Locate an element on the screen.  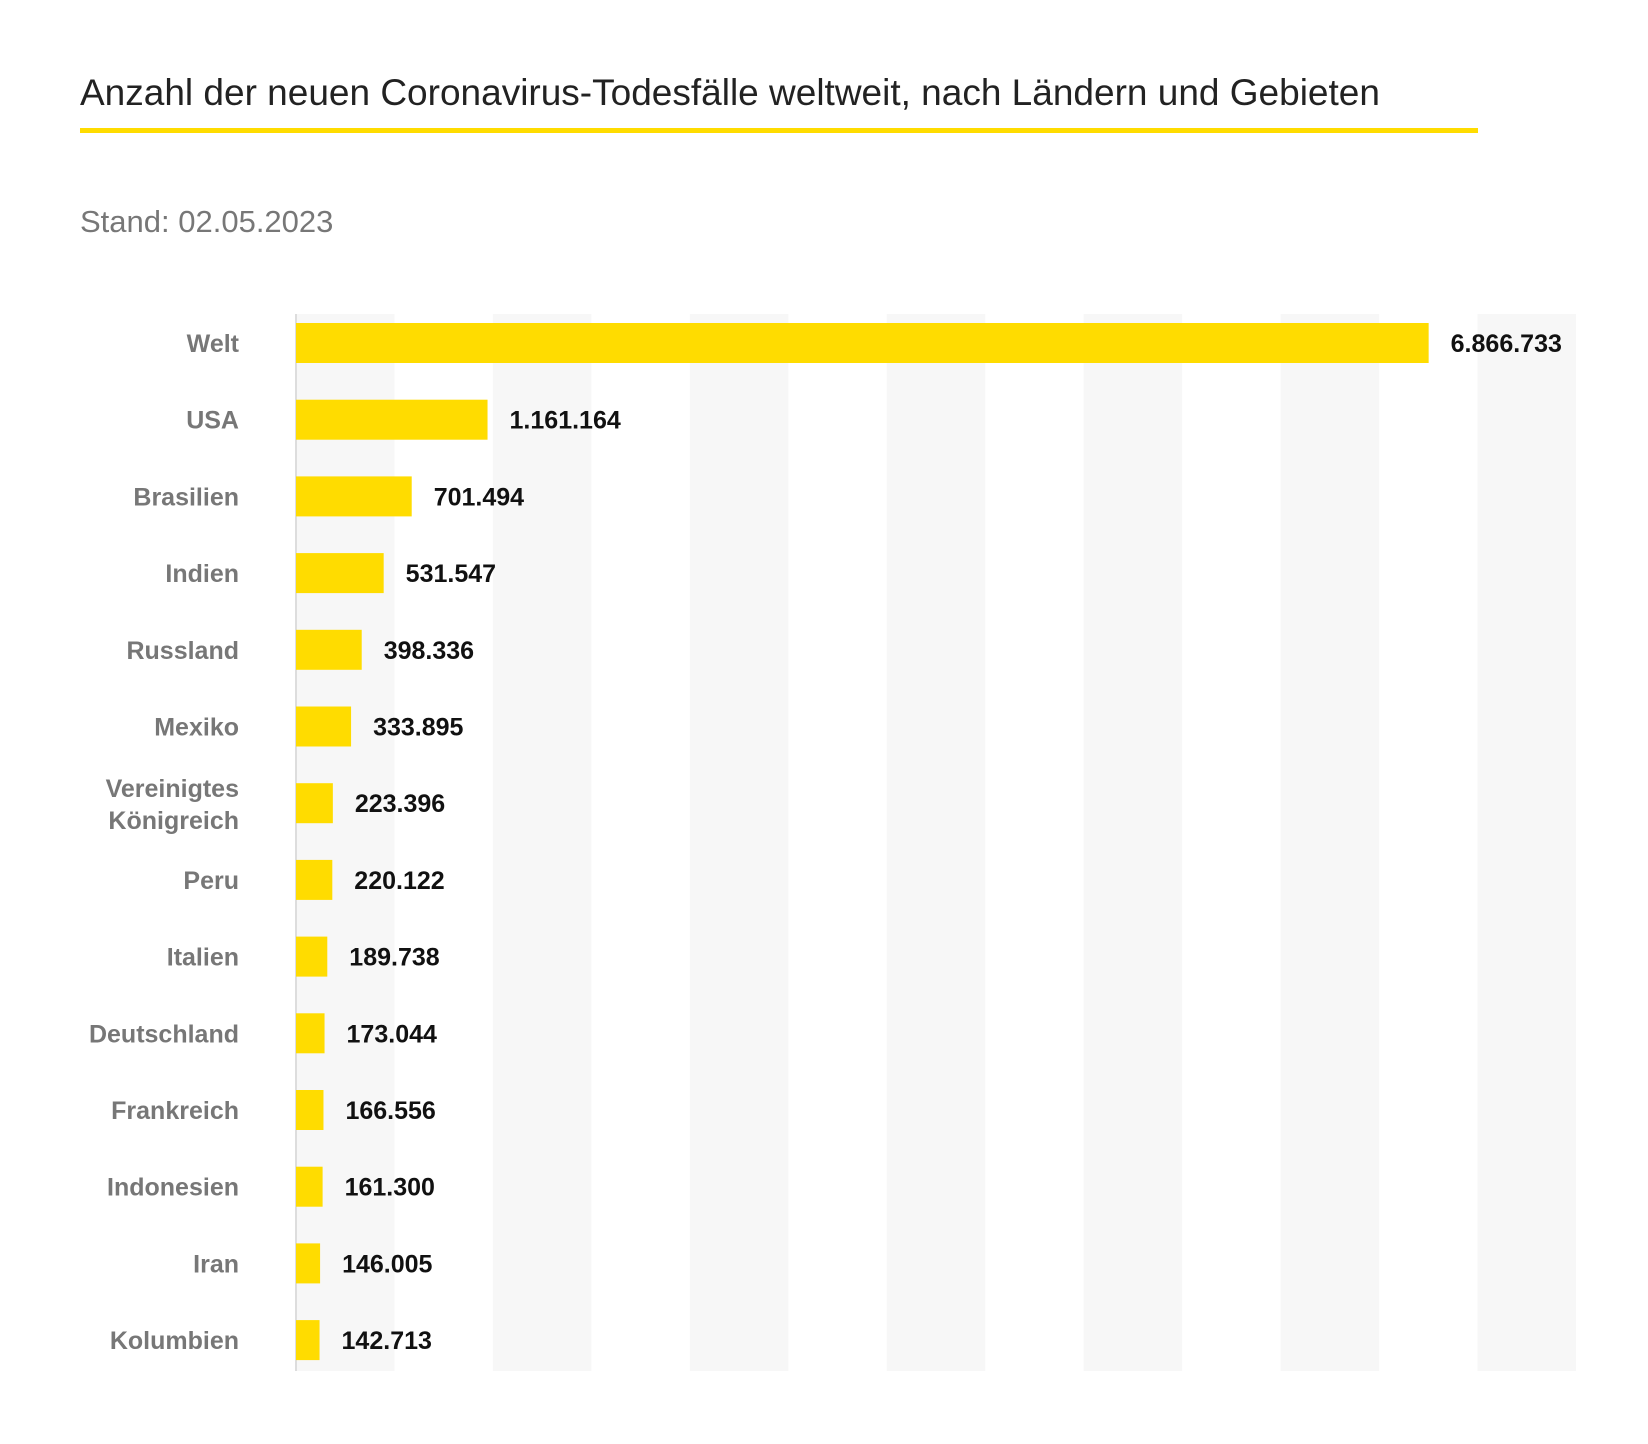
category-label: Italien is located at coordinates (203, 958).